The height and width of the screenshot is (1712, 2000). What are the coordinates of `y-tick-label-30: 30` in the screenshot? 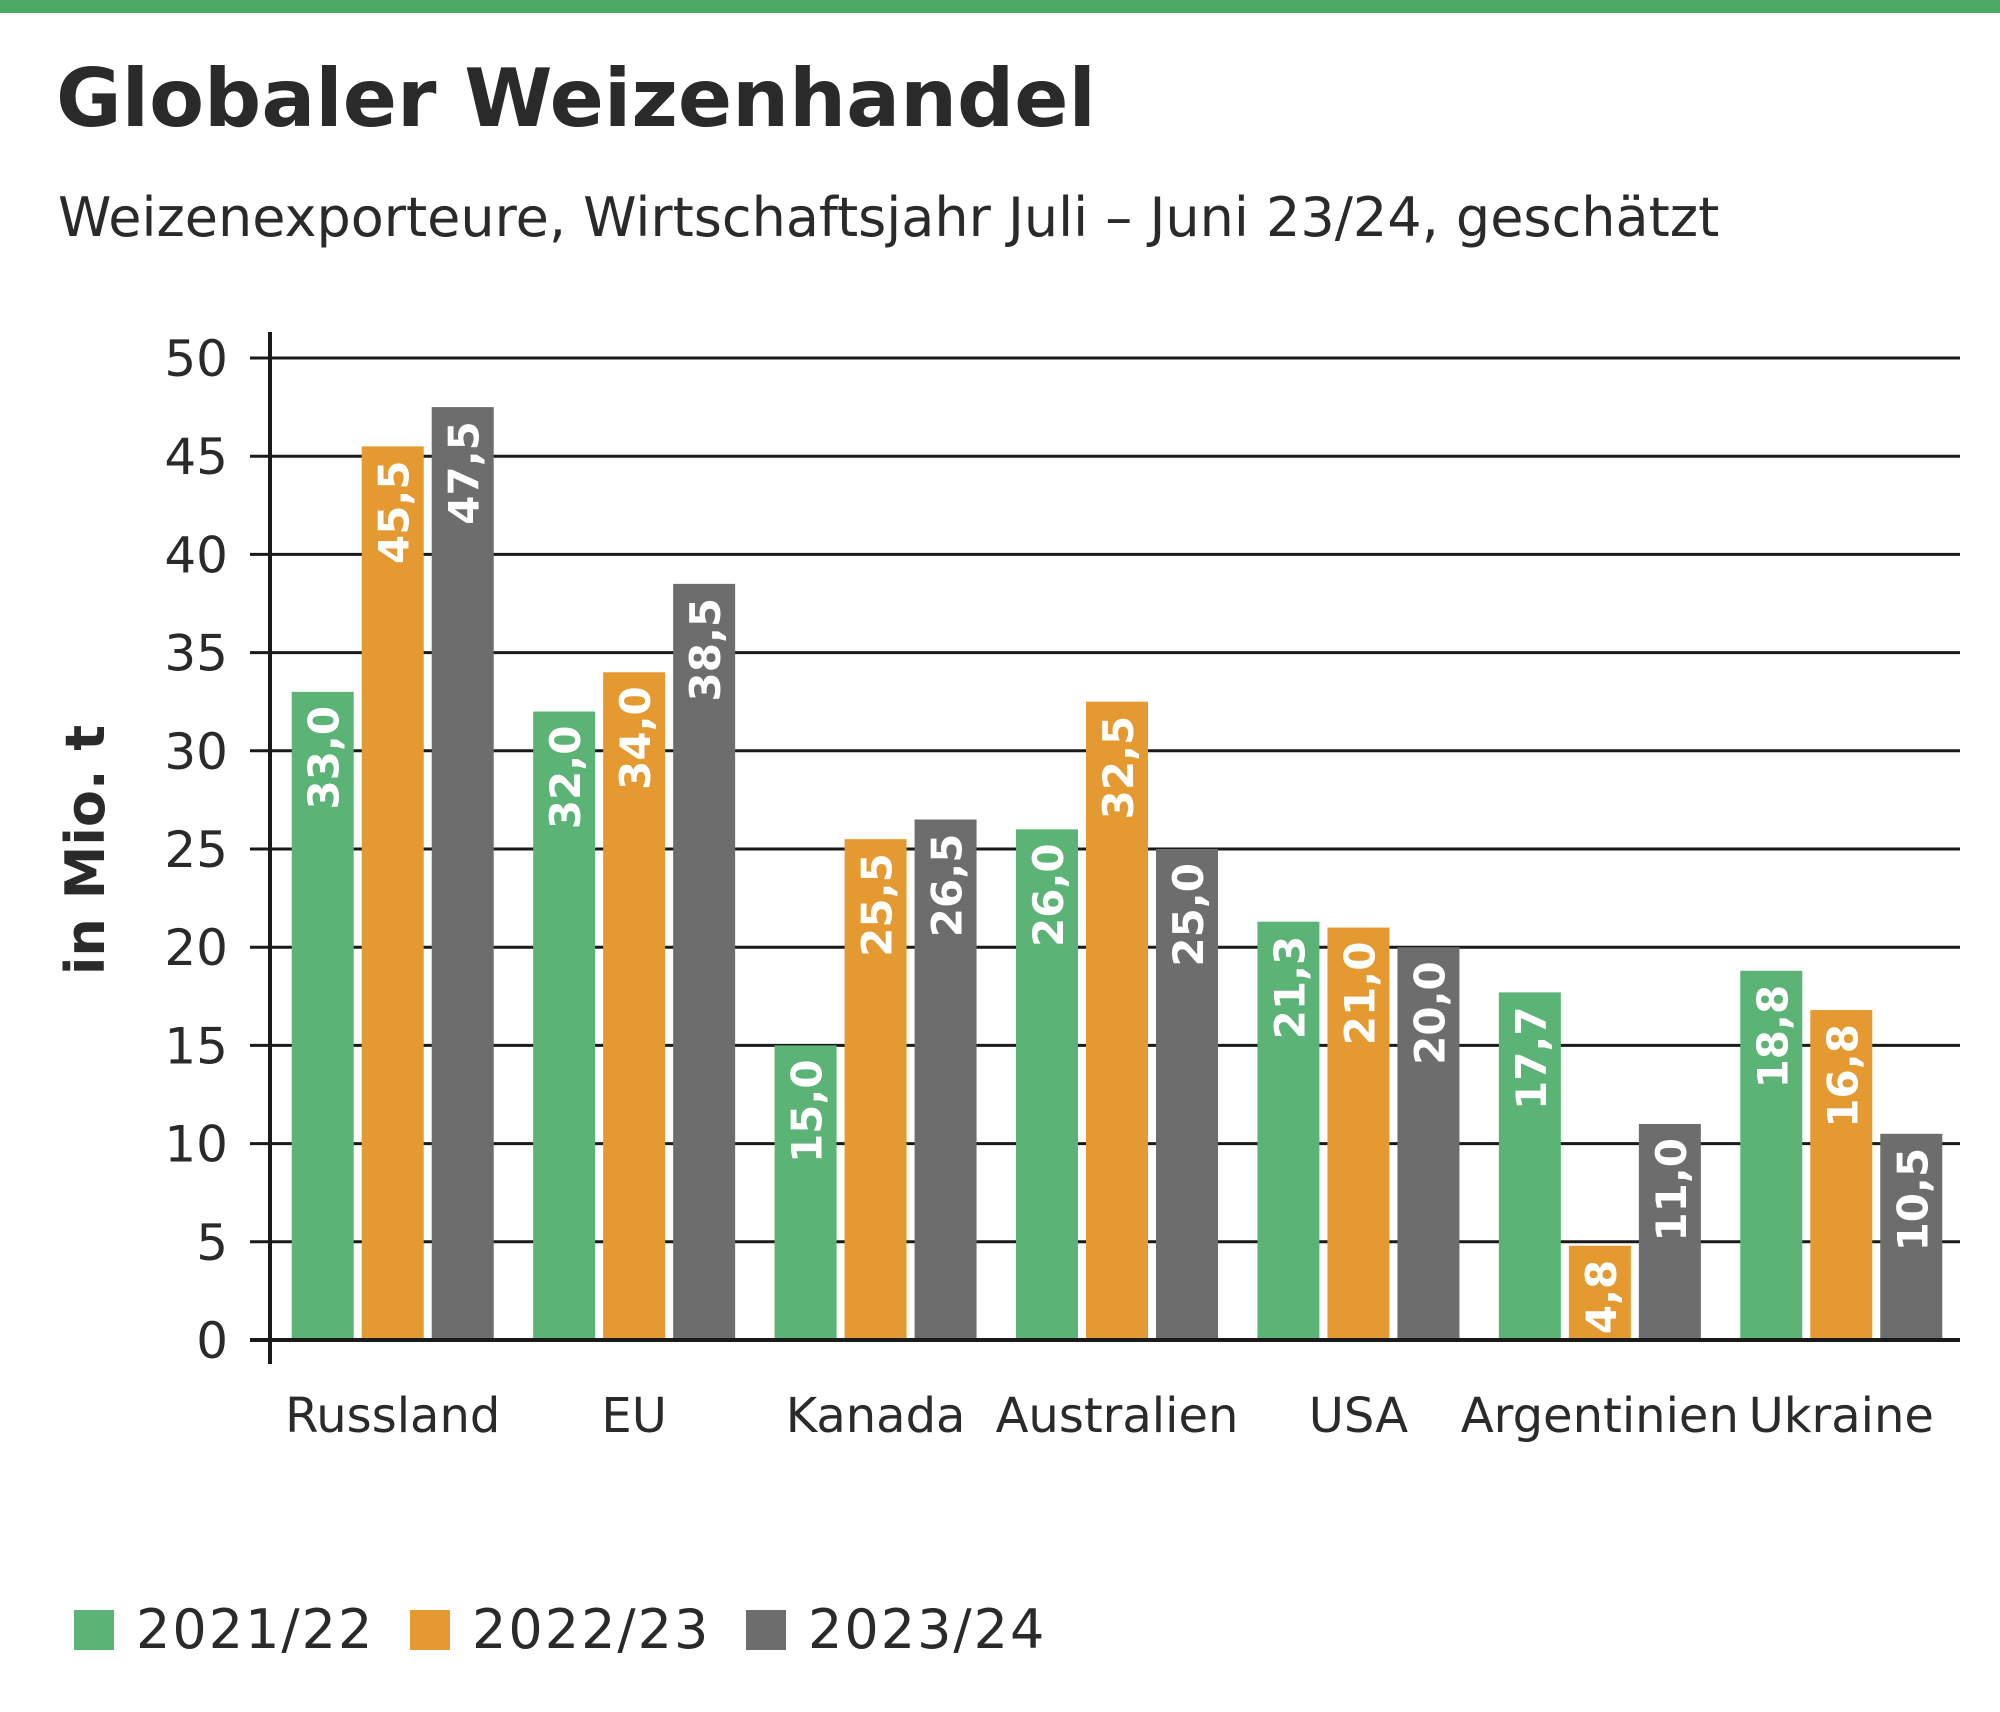 It's located at (196, 752).